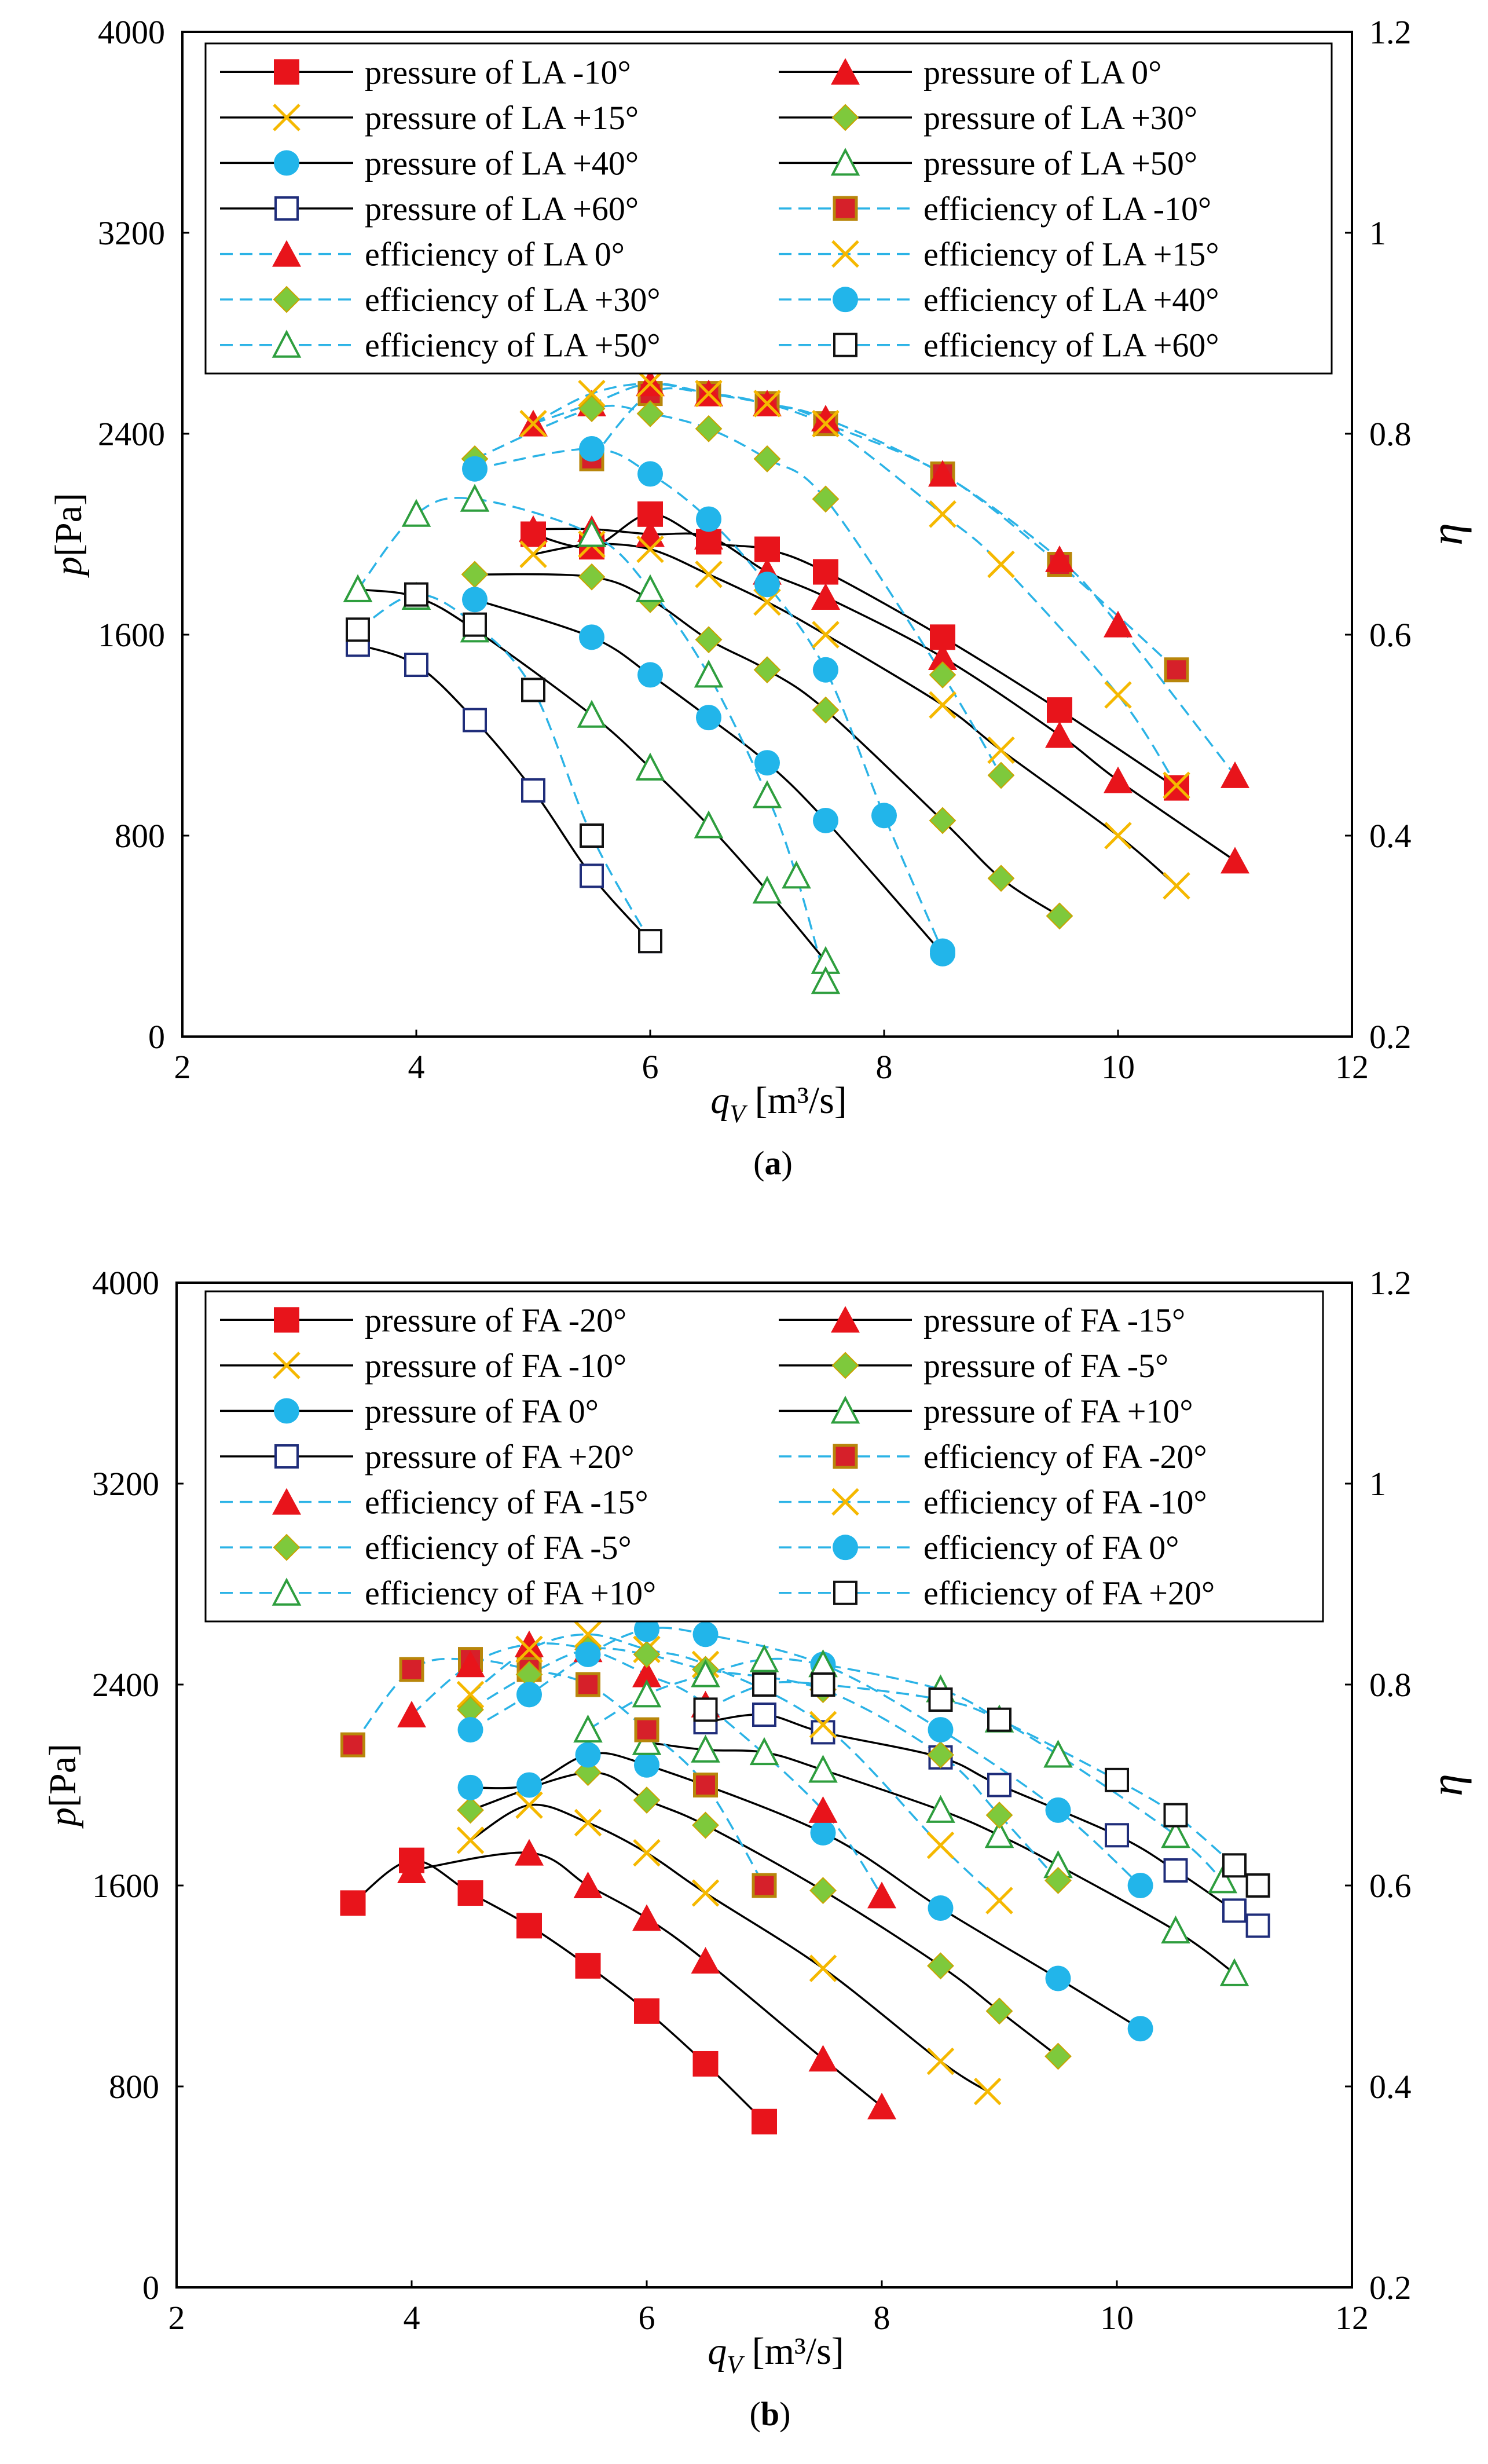  I want to click on legend-item-efficiency-of-la-0deg: efficiency of LA 0°, so click(422, 255).